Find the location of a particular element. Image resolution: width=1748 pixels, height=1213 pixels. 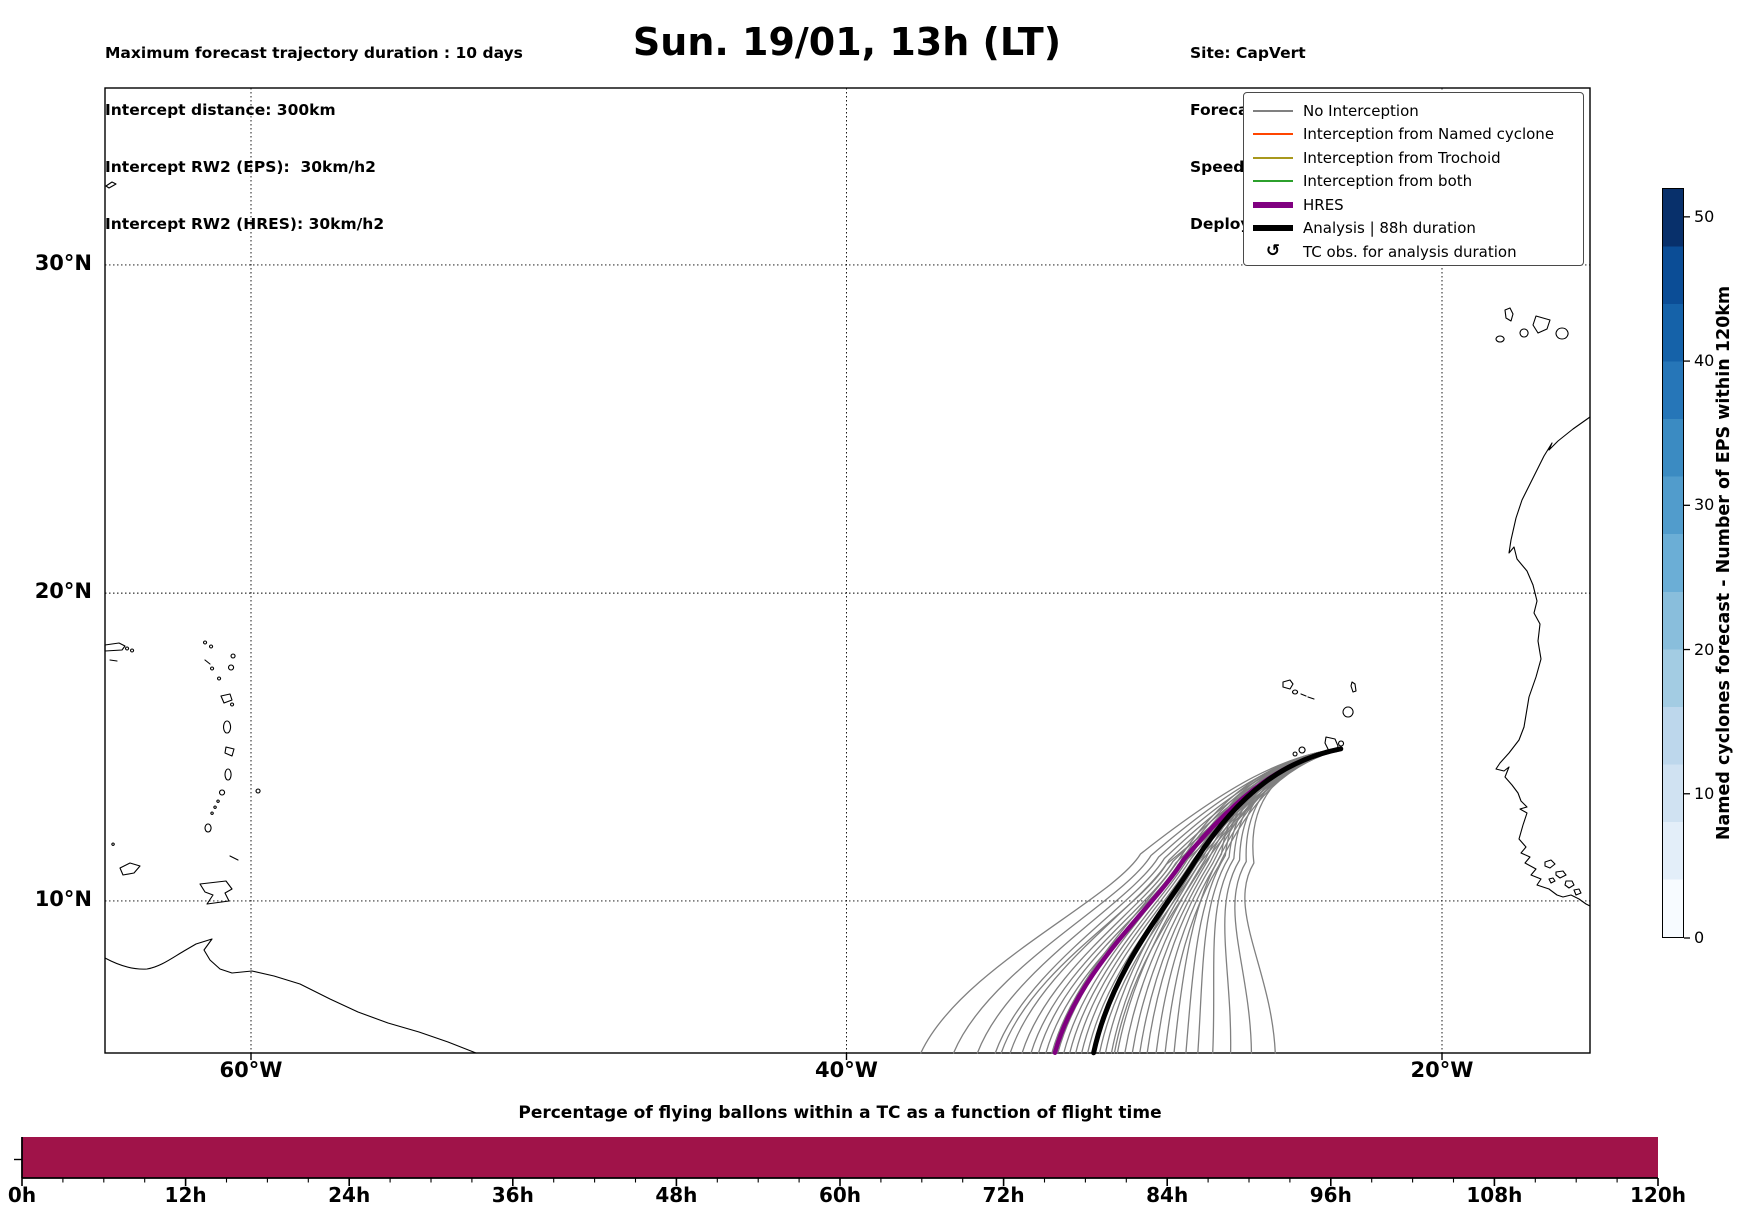

legend-row: No Interception is located at coordinates (1418, 111).